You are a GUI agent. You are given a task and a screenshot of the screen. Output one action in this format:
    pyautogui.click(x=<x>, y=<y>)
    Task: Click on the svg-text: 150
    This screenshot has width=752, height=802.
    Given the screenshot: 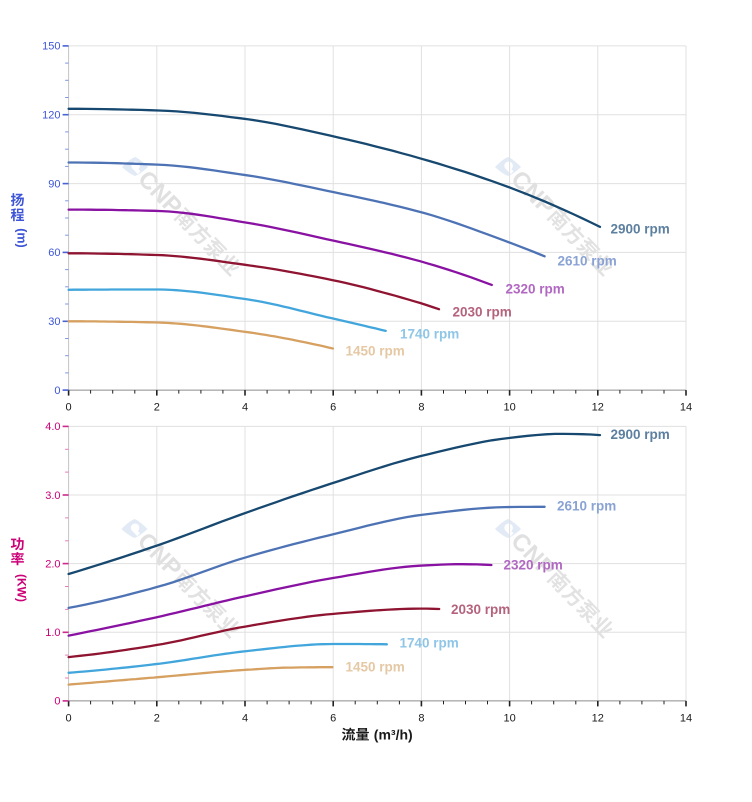 What is the action you would take?
    pyautogui.click(x=51, y=47)
    